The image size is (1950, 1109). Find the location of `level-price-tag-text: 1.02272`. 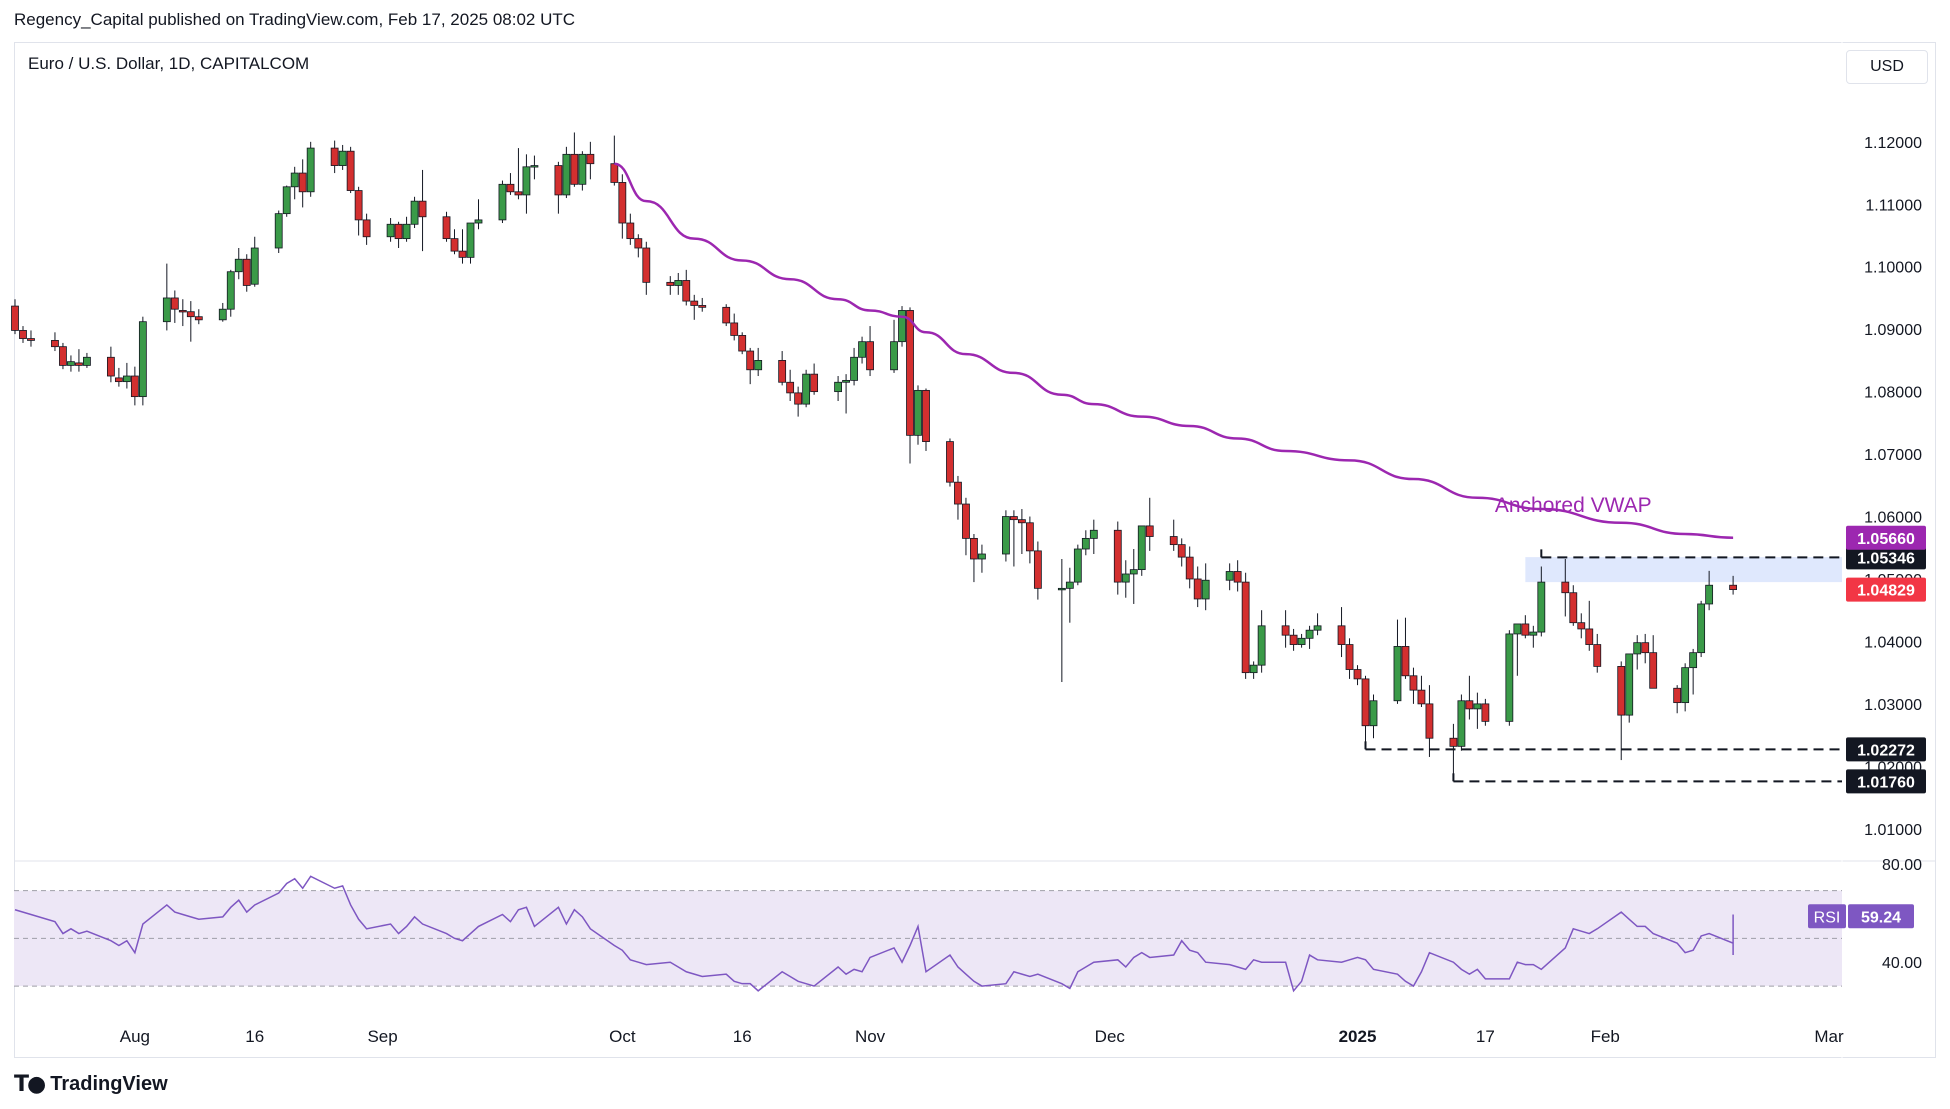

level-price-tag-text: 1.02272 is located at coordinates (1886, 750).